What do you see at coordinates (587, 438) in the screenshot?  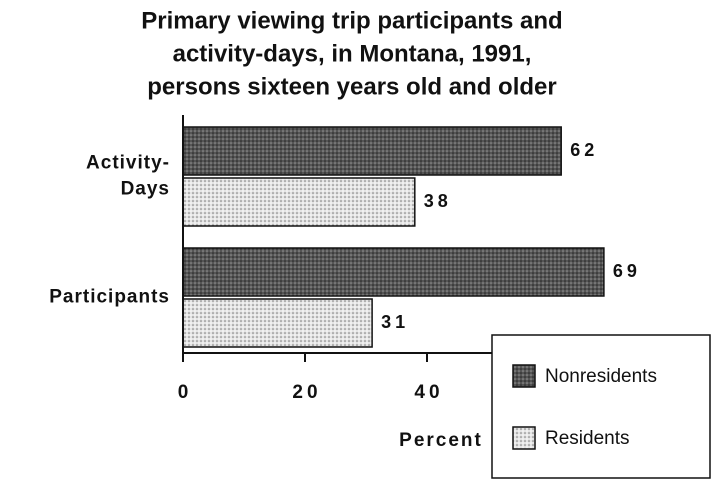 I see `legend-label: Residents` at bounding box center [587, 438].